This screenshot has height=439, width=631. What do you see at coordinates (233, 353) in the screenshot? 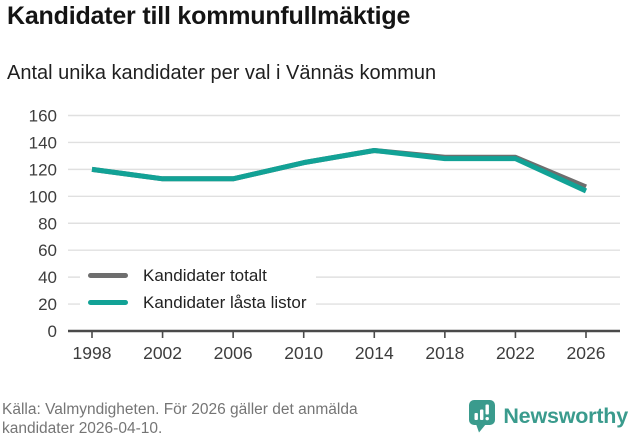
I see `x-axis-tick-label: 2006` at bounding box center [233, 353].